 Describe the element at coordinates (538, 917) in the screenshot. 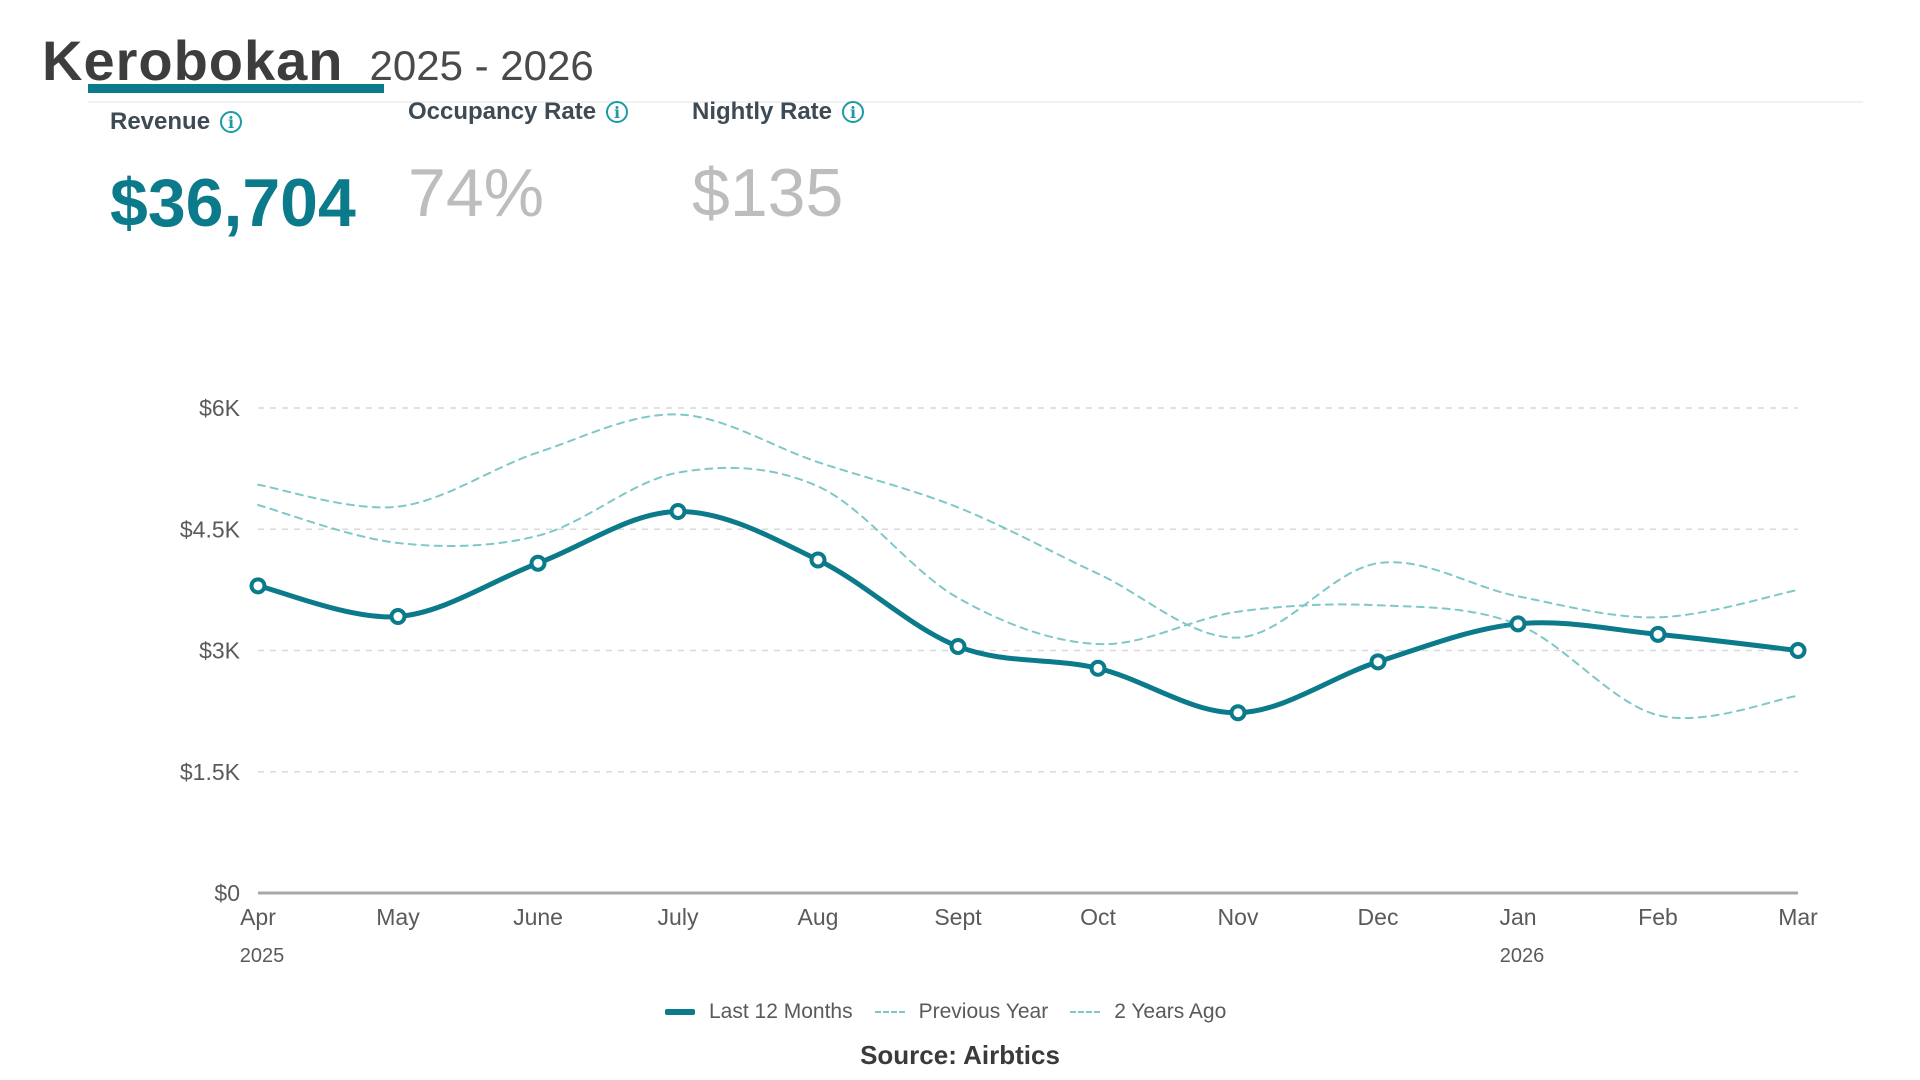

I see `x-tick-label: June` at that location.